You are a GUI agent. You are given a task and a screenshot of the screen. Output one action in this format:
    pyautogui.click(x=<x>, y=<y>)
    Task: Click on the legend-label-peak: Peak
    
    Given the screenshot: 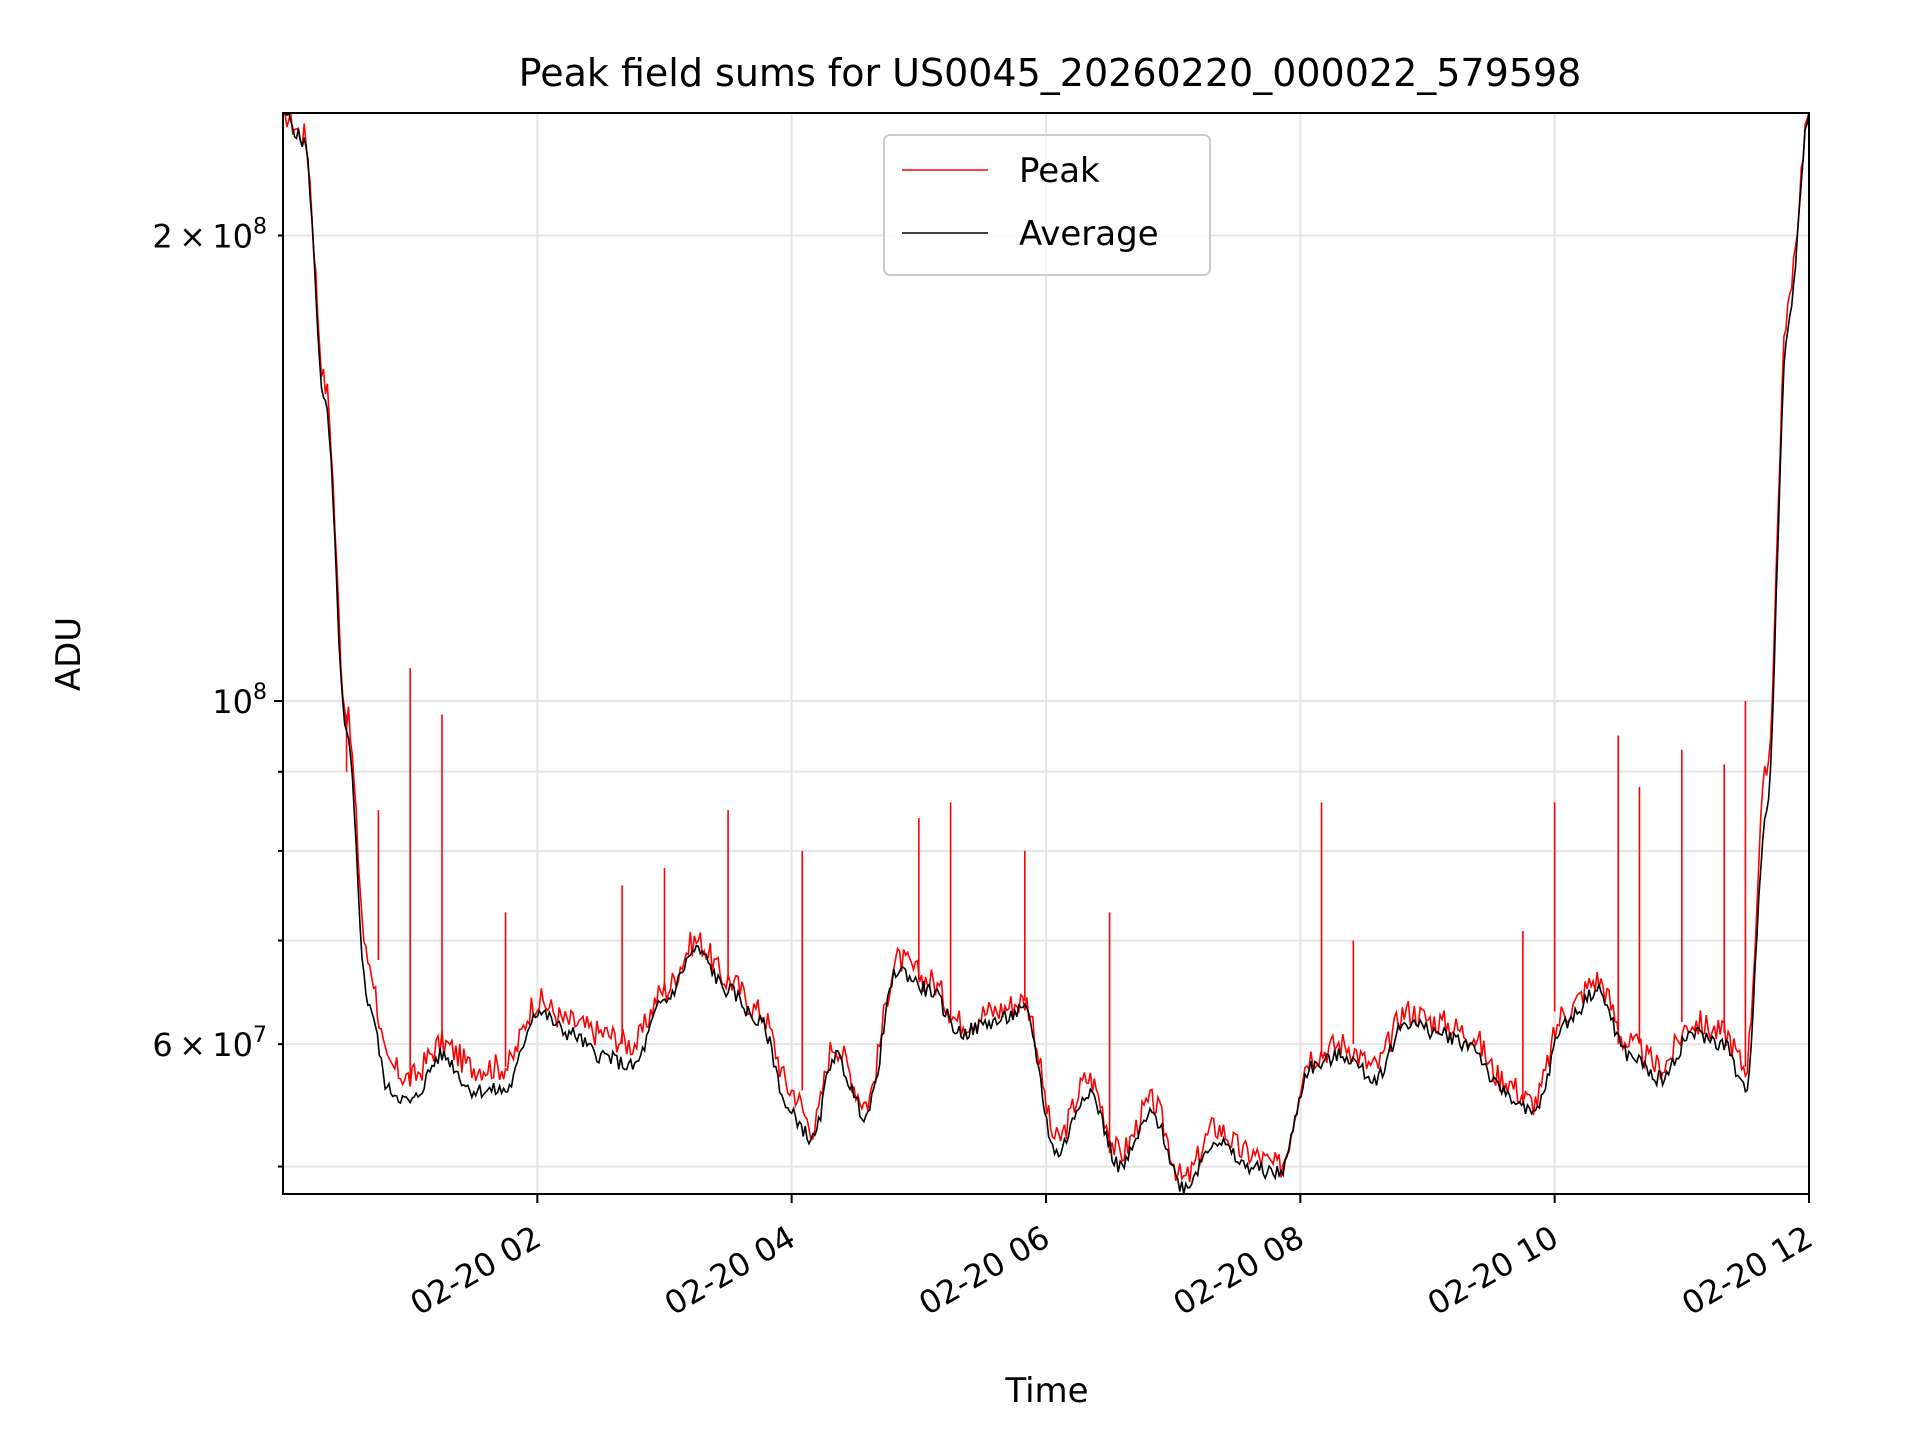 What is the action you would take?
    pyautogui.click(x=1059, y=171)
    